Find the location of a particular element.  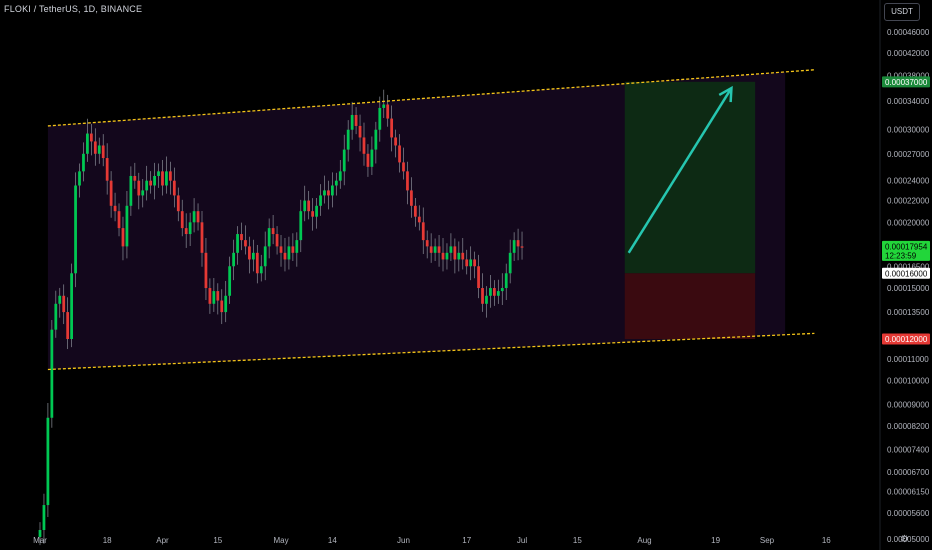

entry-price-tag-label: 0.00016000 is located at coordinates (906, 273).